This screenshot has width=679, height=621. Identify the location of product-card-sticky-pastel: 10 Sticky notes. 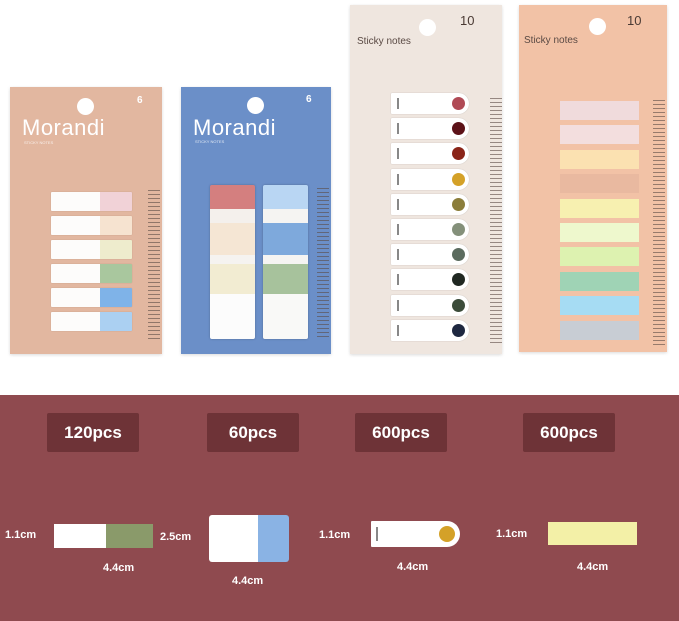
(593, 178).